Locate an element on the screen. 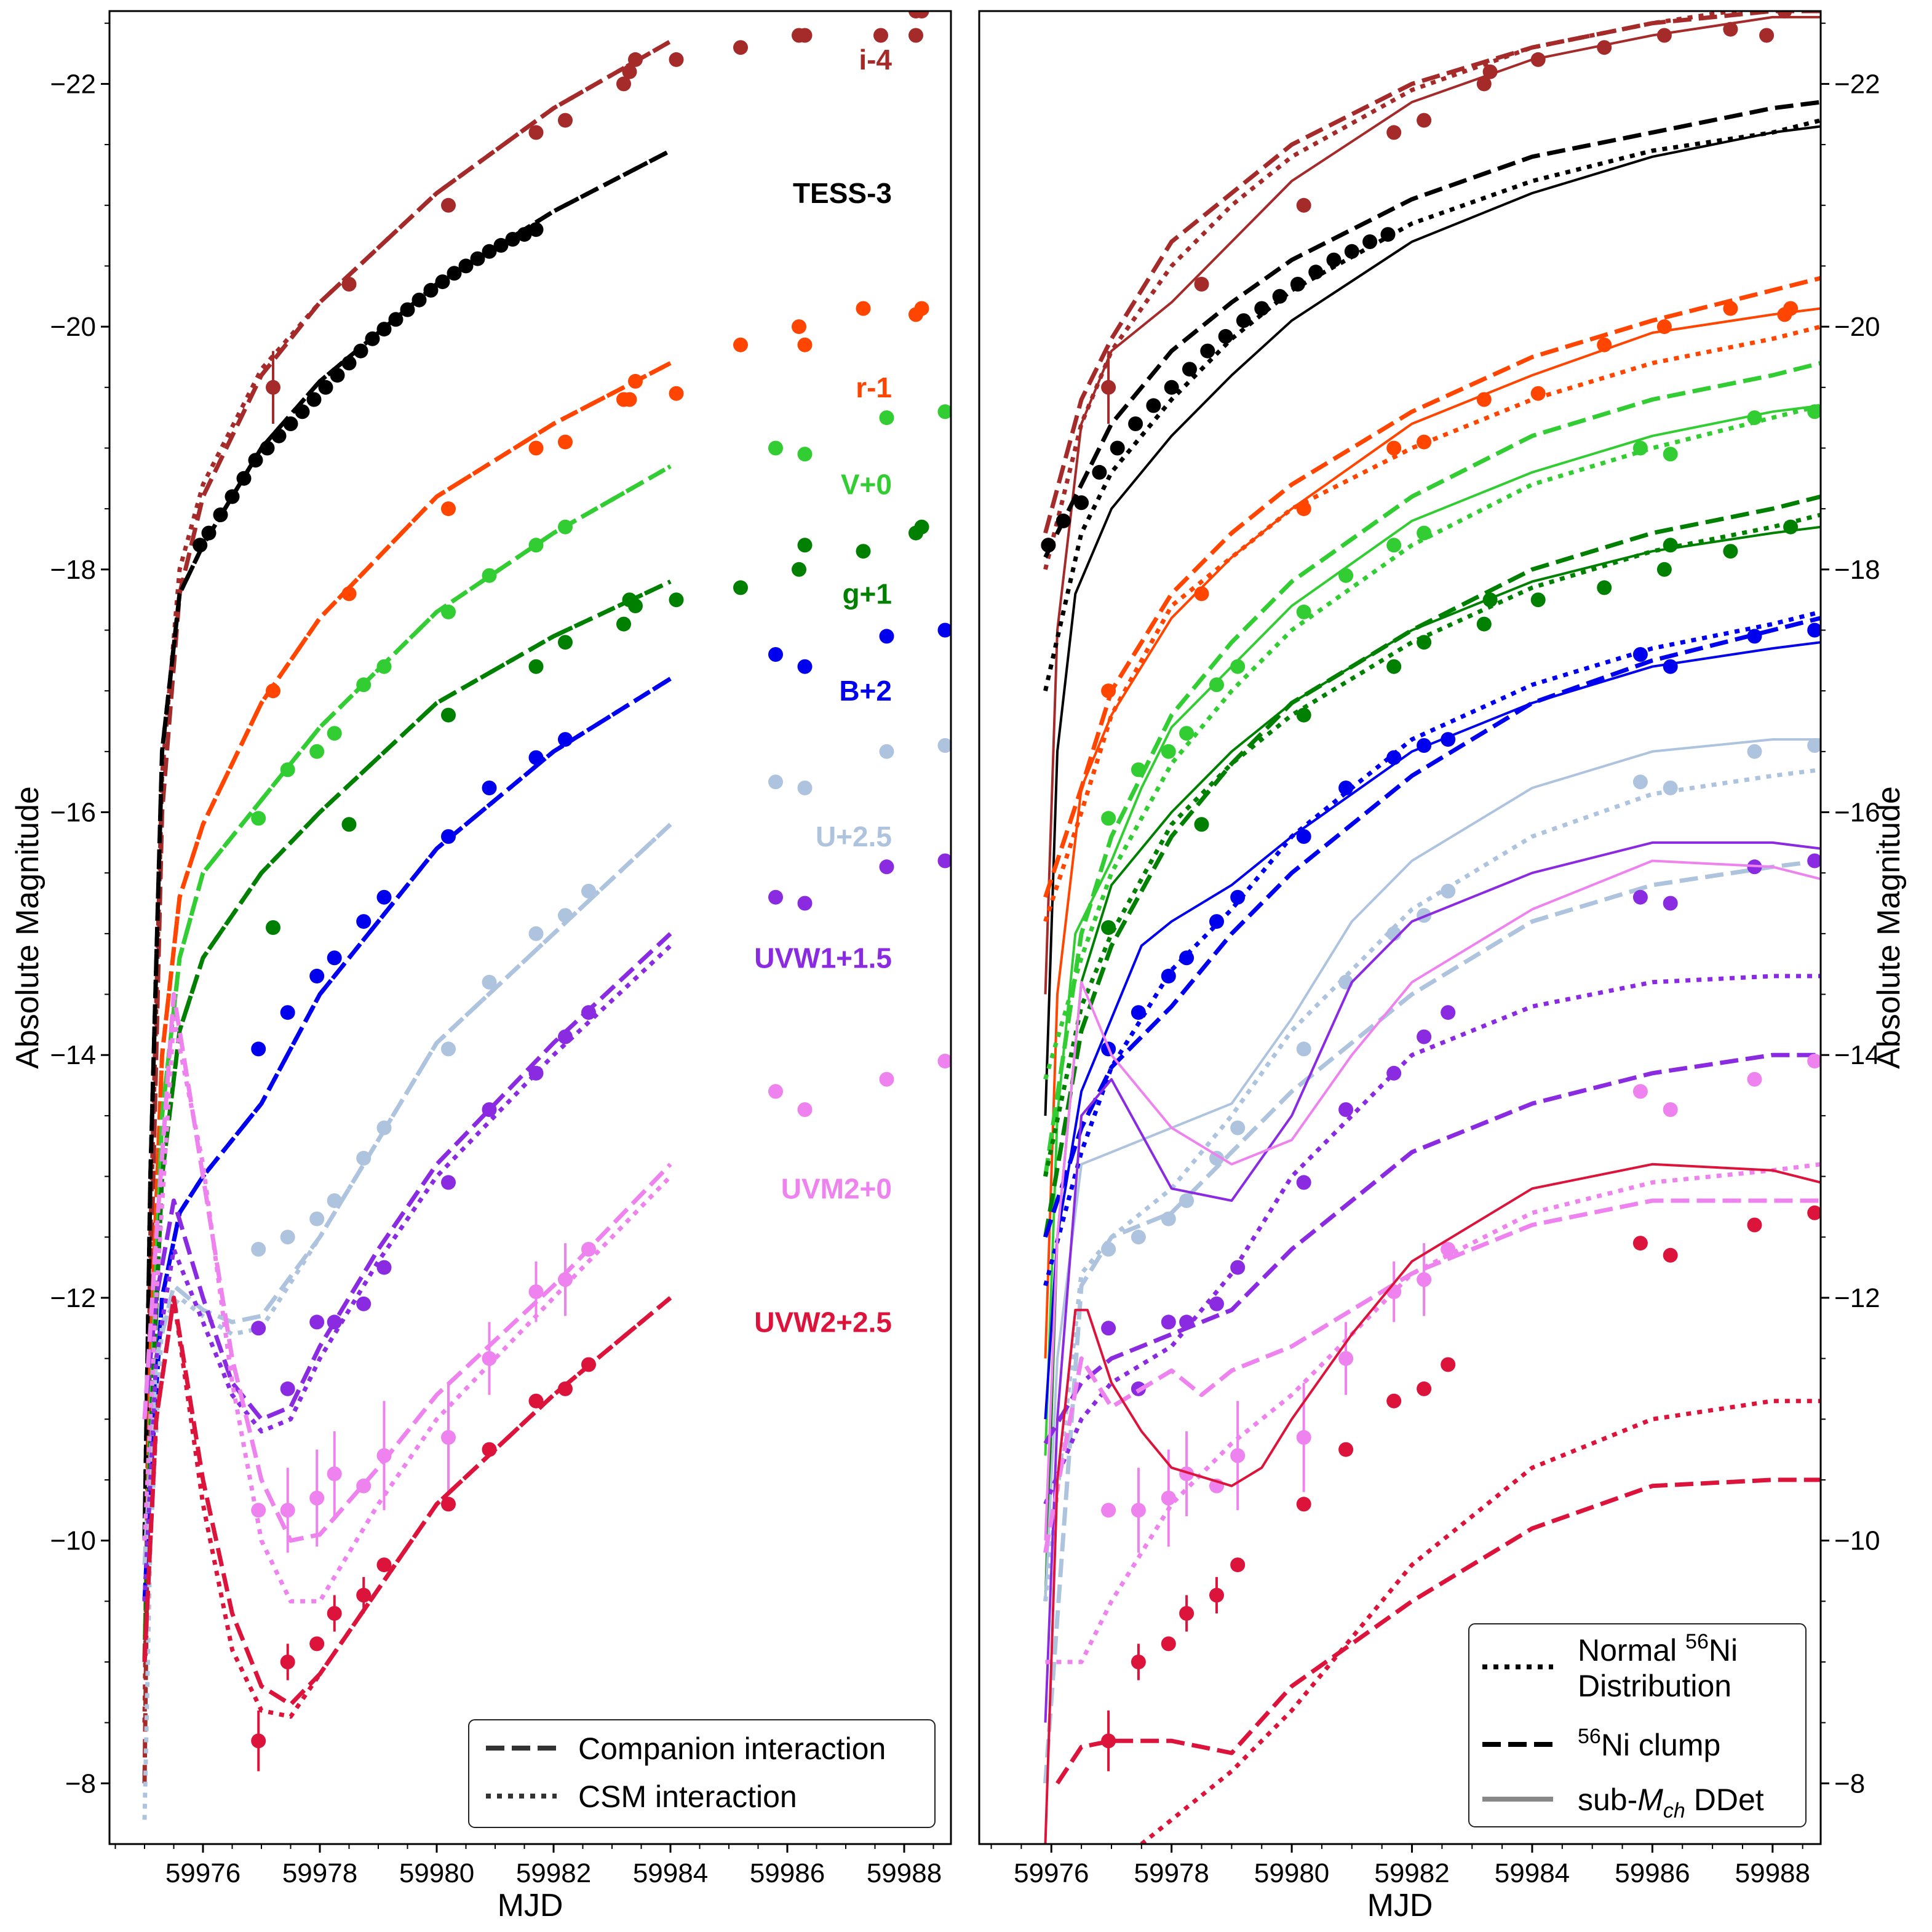 The height and width of the screenshot is (1932, 1932). series-line-uvw2-2-5-solid is located at coordinates (1432, 1503).